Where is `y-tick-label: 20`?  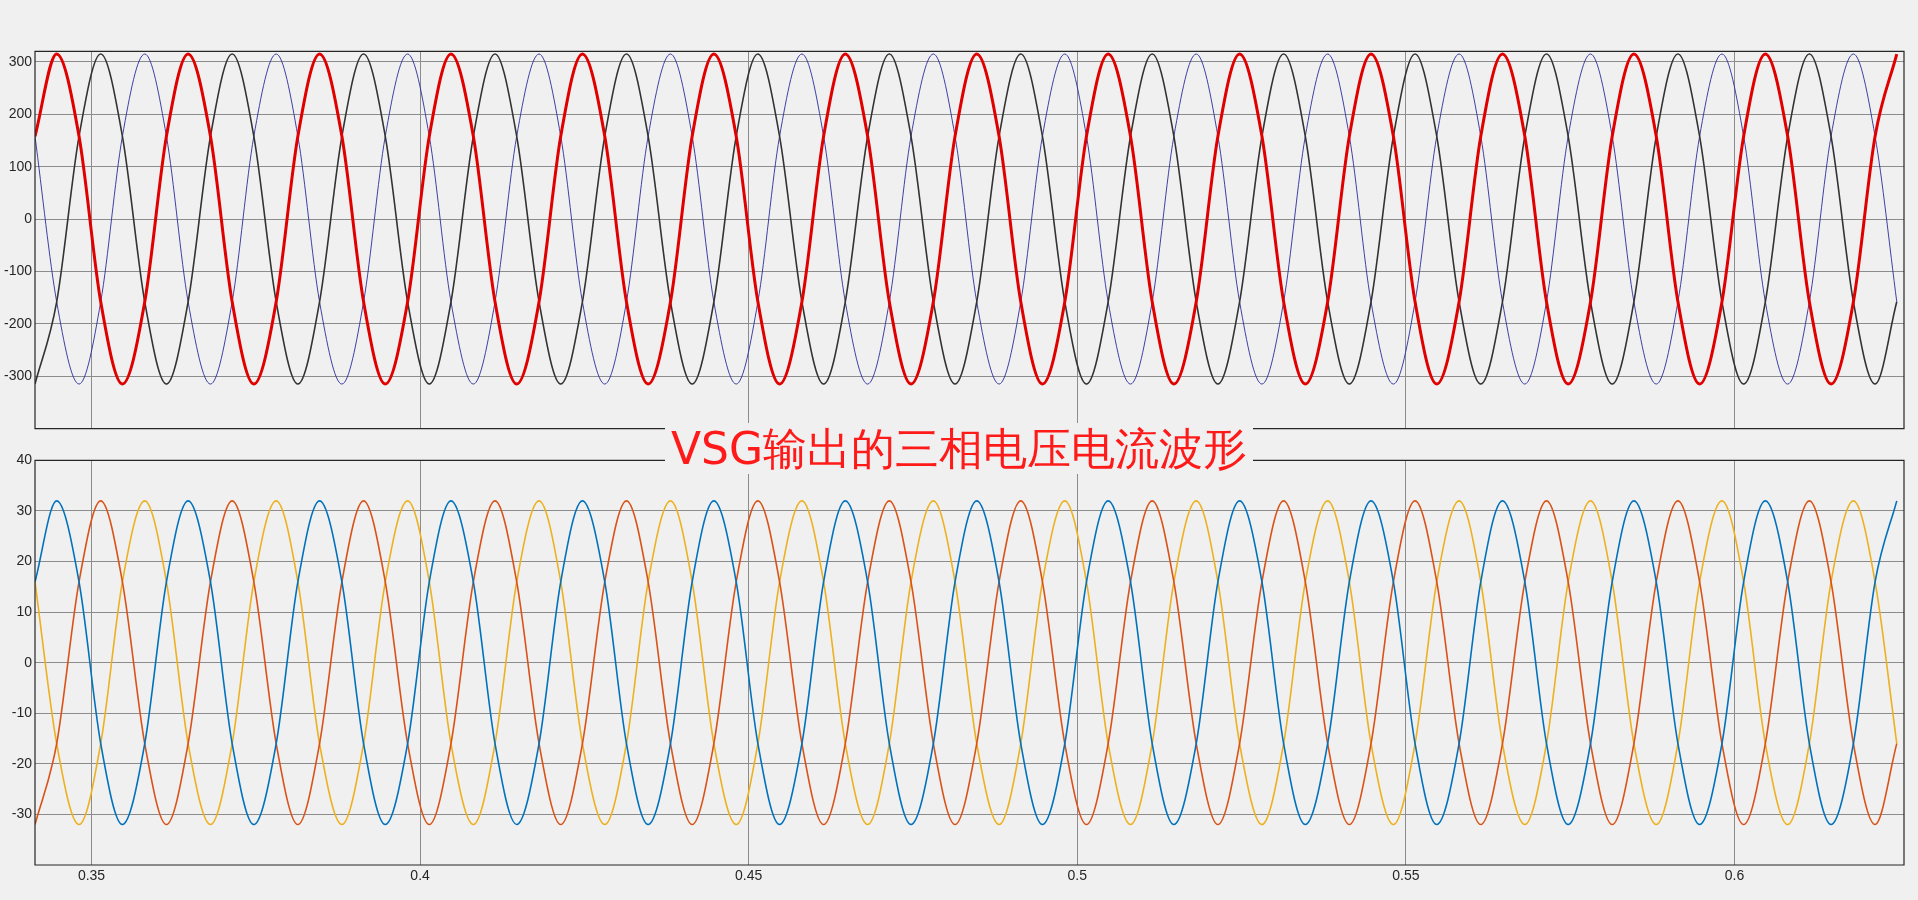
y-tick-label: 20 is located at coordinates (24, 560).